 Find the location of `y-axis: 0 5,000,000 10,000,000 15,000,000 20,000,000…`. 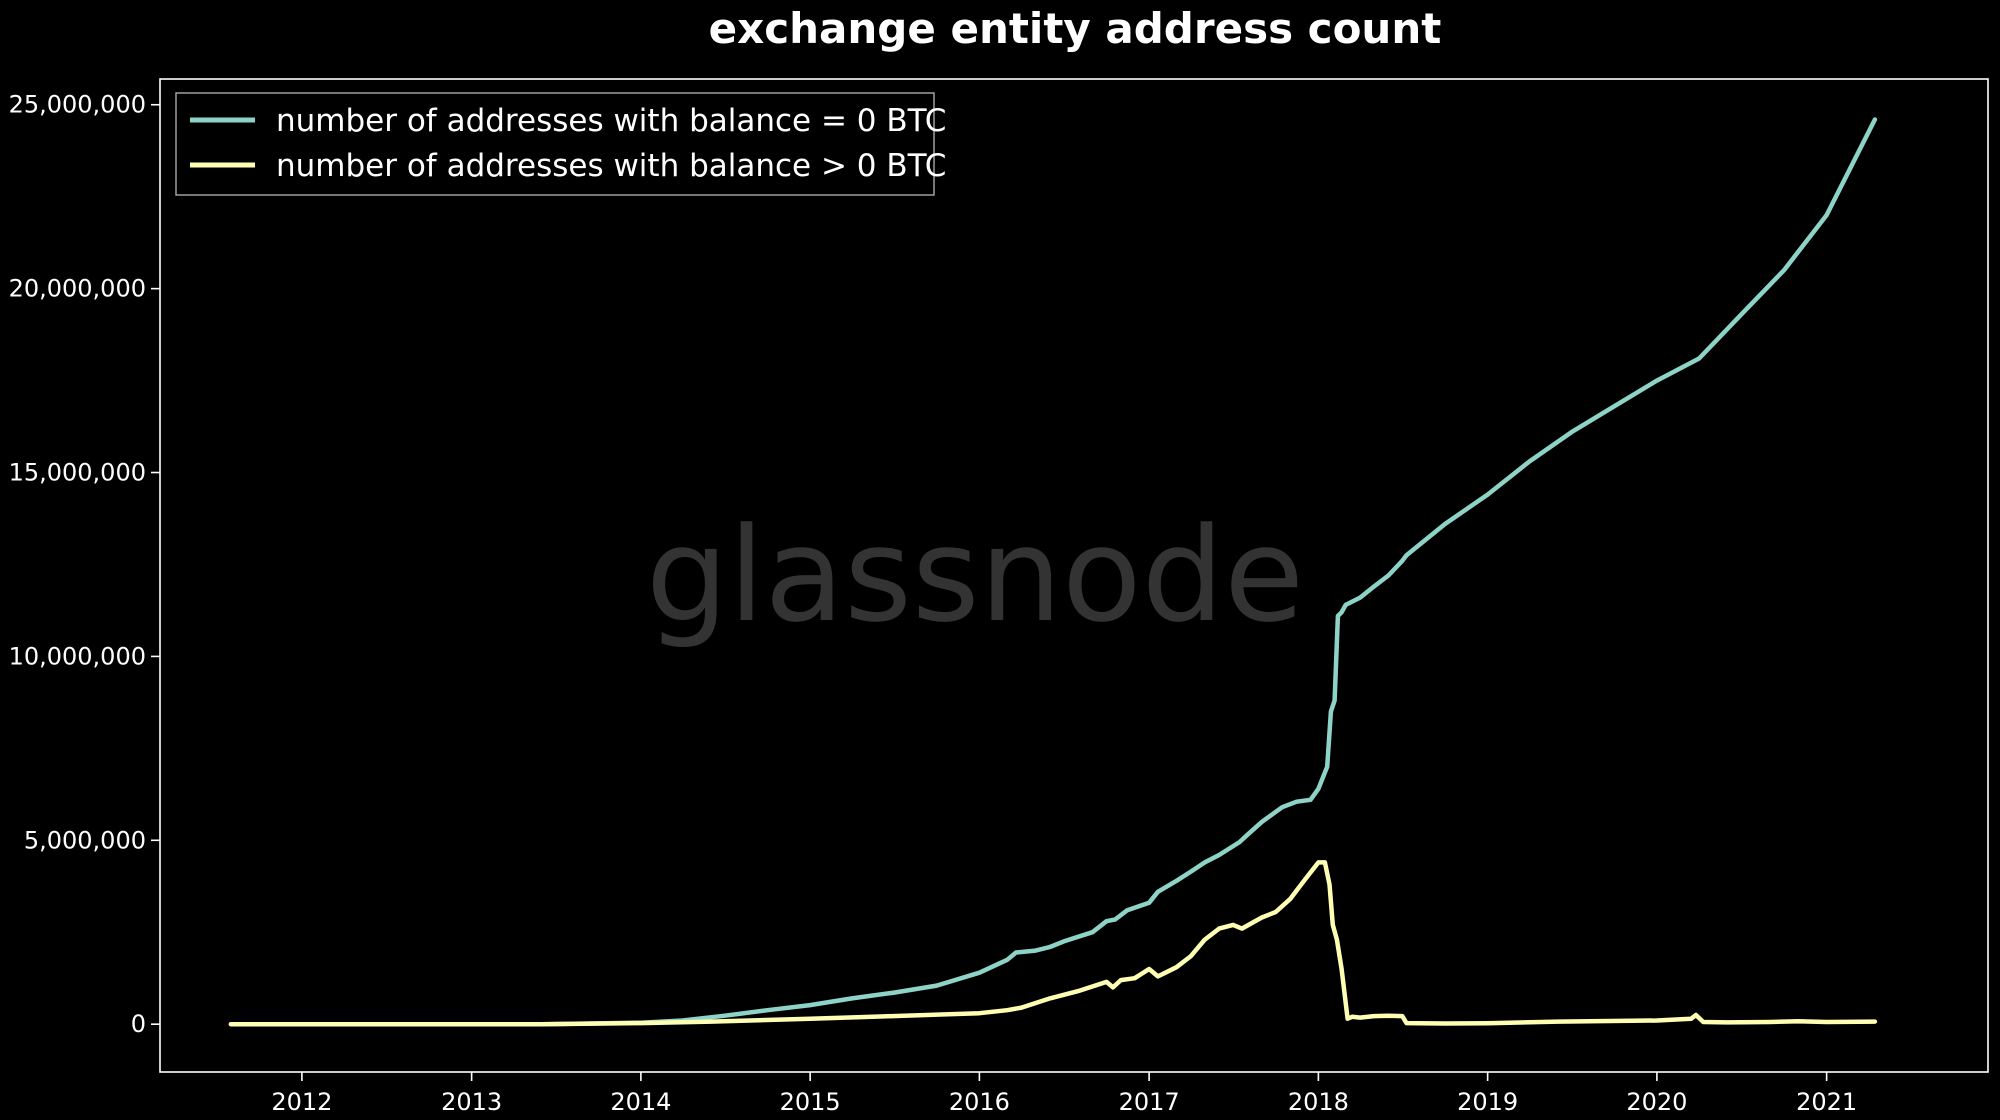

y-axis: 0 5,000,000 10,000,000 15,000,000 20,000,000… is located at coordinates (84, 564).